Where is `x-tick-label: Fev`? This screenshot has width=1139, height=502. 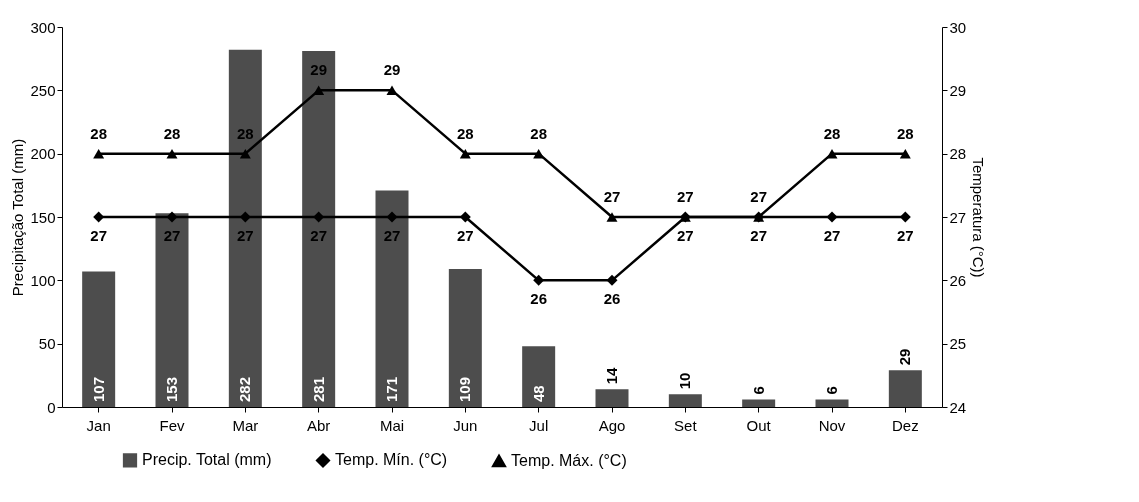
x-tick-label: Fev is located at coordinates (172, 425).